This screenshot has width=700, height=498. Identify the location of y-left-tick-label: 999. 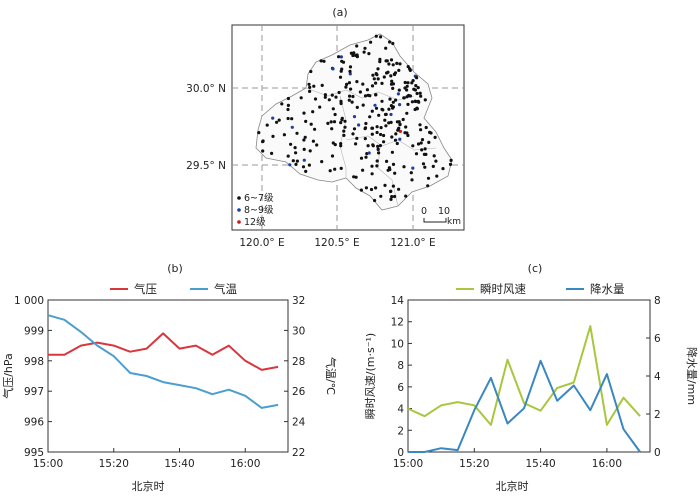
(34, 331).